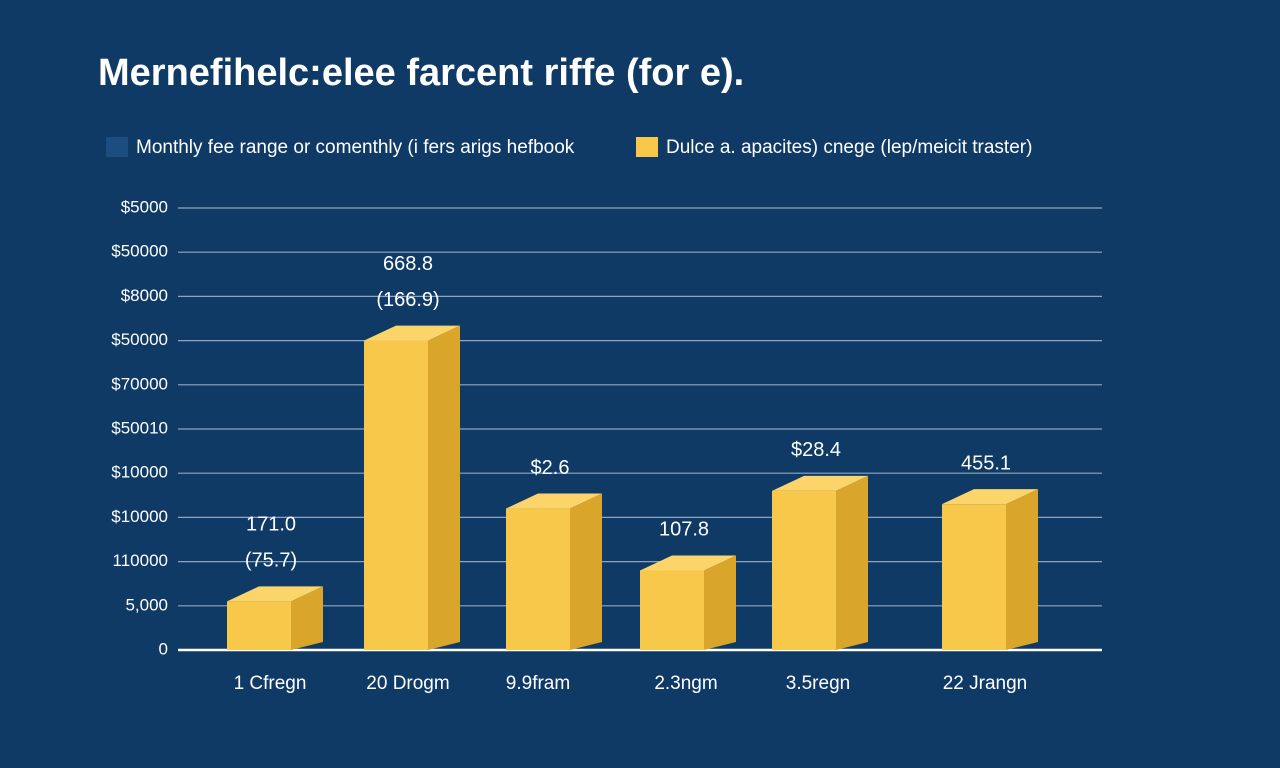  I want to click on chart-title: Mernefihelc:elee farcent riffe (for e)., so click(421, 73).